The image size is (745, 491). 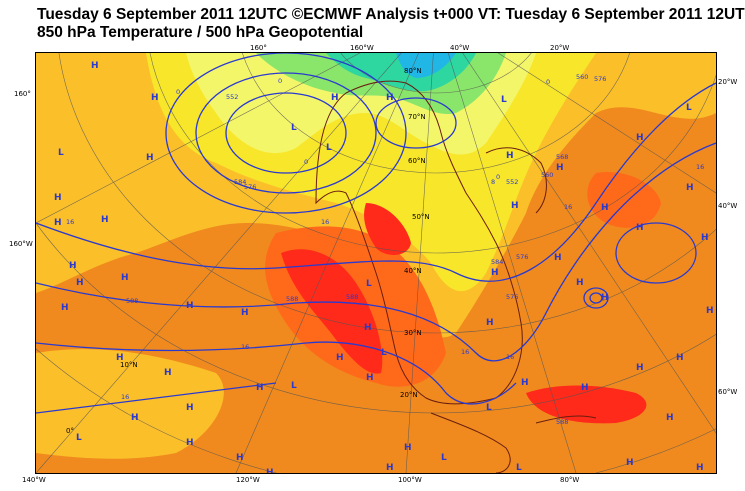 I want to click on contour-value-label: 584, so click(x=240, y=182).